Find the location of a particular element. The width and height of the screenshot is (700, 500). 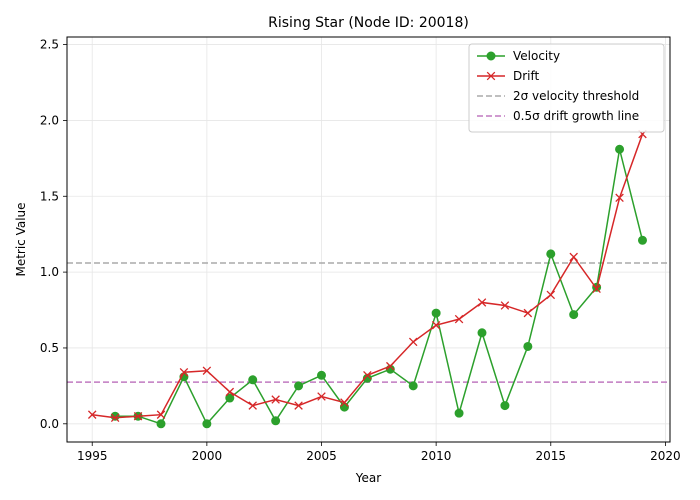

y-tick-label: 1.0 is located at coordinates (49, 272).